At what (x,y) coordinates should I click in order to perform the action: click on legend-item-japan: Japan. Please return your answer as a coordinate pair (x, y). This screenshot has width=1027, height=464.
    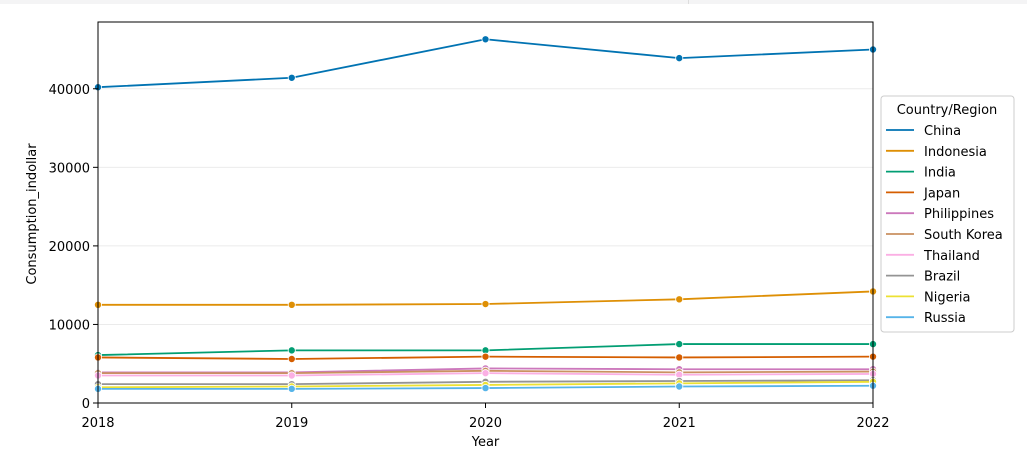
    Looking at the image, I should click on (923, 193).